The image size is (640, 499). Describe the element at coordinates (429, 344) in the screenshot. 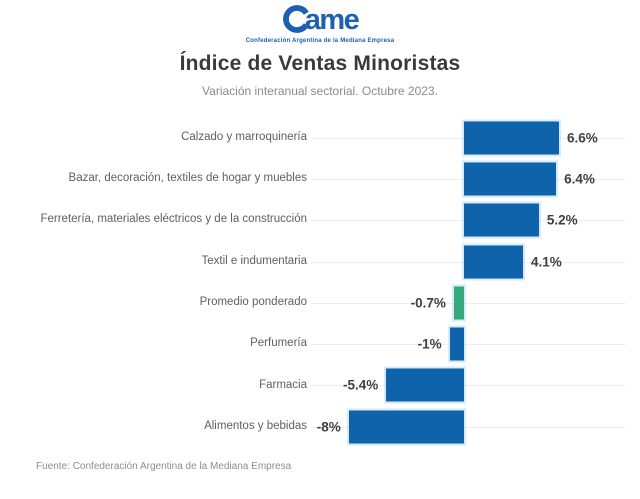

I see `value-label: -1%` at that location.